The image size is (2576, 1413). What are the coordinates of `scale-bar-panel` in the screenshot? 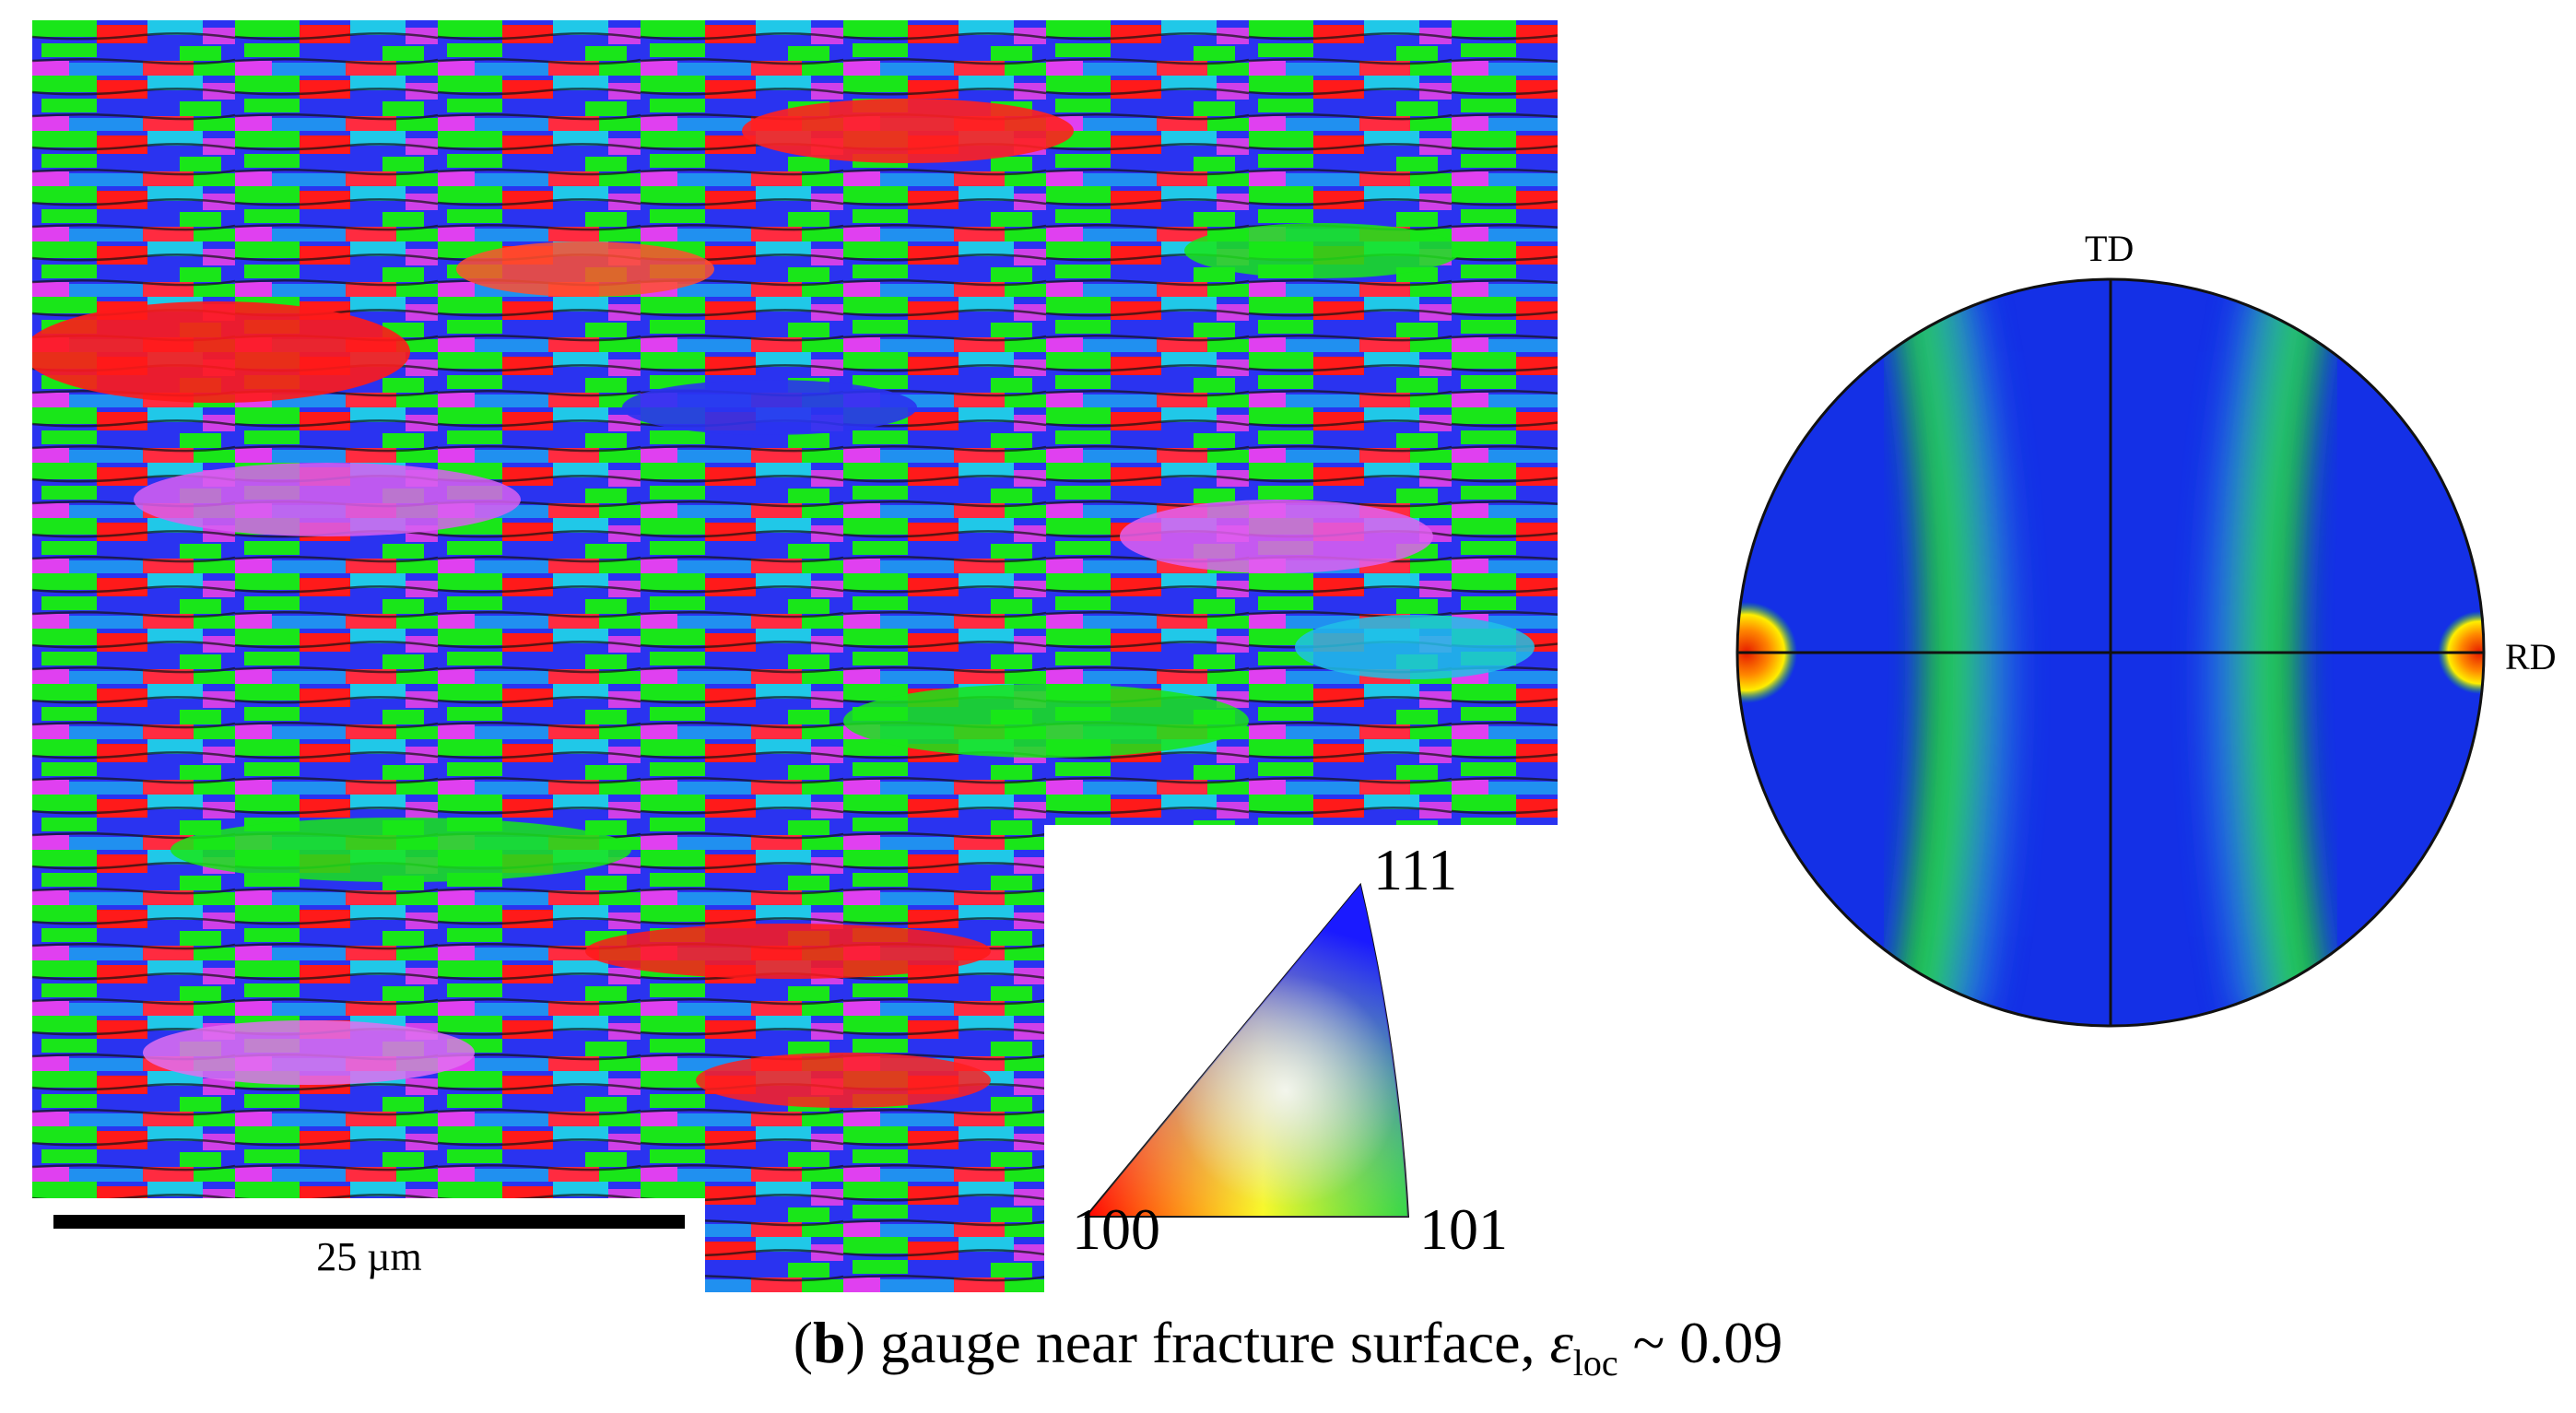 It's located at (368, 1245).